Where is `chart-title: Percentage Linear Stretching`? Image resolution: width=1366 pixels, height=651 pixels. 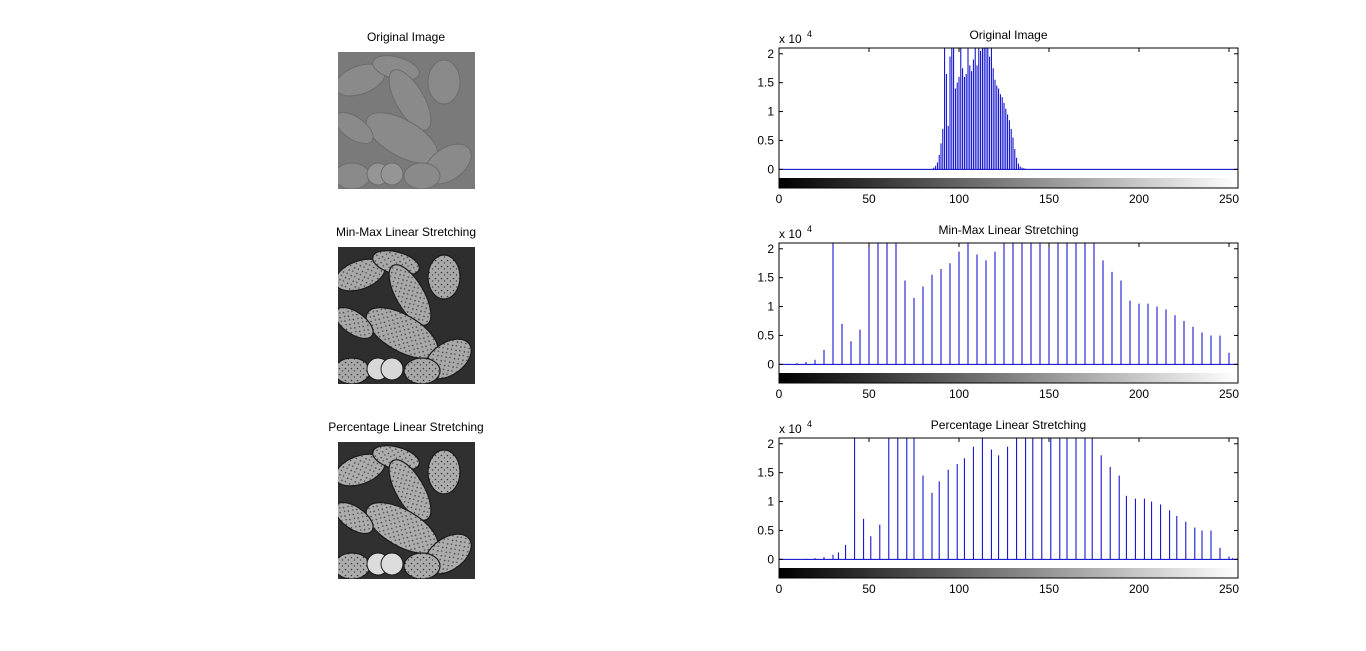 chart-title: Percentage Linear Stretching is located at coordinates (1008, 425).